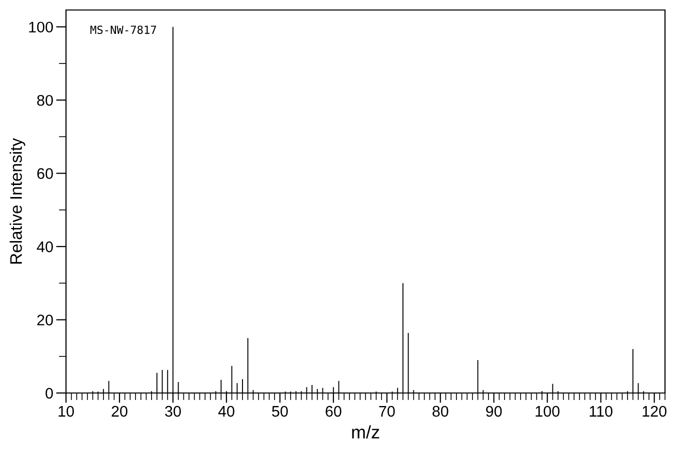  I want to click on y-tick-label: 0, so click(49, 393).